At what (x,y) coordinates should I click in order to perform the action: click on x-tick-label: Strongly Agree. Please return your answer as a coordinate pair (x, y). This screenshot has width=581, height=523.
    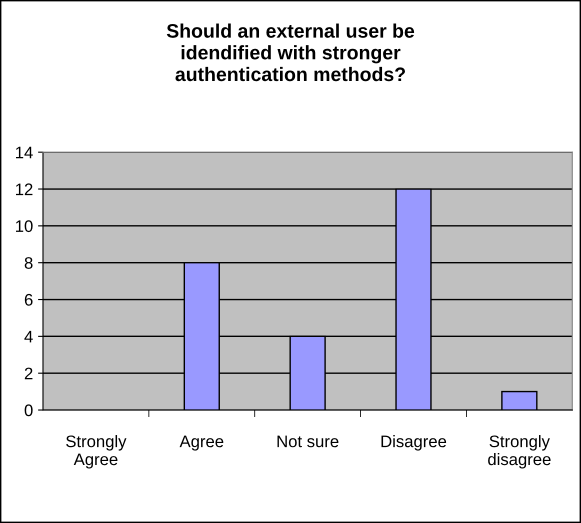
    Looking at the image, I should click on (96, 452).